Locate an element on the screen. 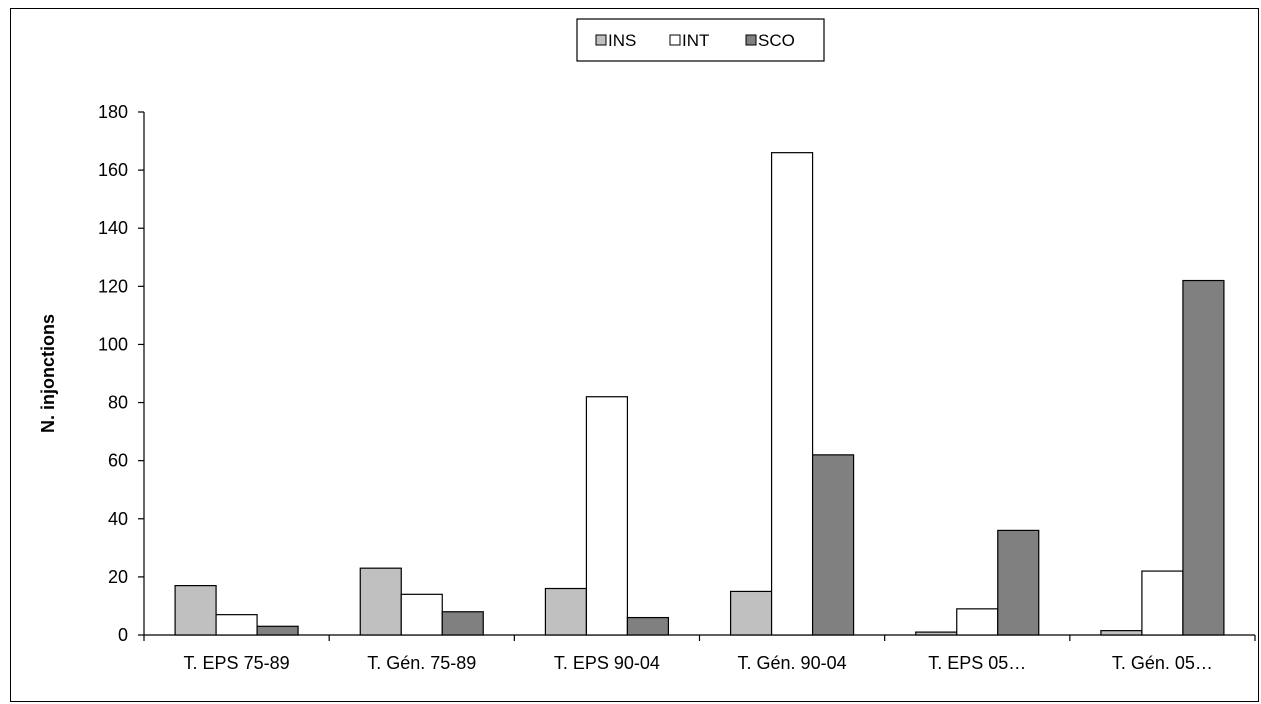 This screenshot has height=704, width=1261. legend-swatch-sco is located at coordinates (751, 40).